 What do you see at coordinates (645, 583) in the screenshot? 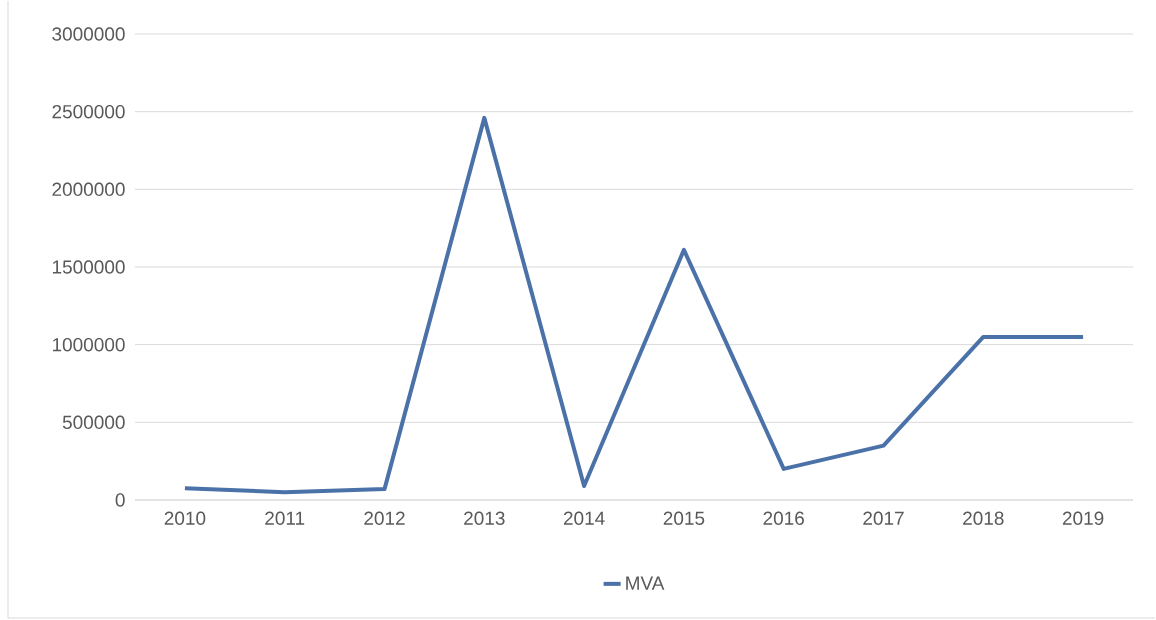
I see `legend-label: MVA` at bounding box center [645, 583].